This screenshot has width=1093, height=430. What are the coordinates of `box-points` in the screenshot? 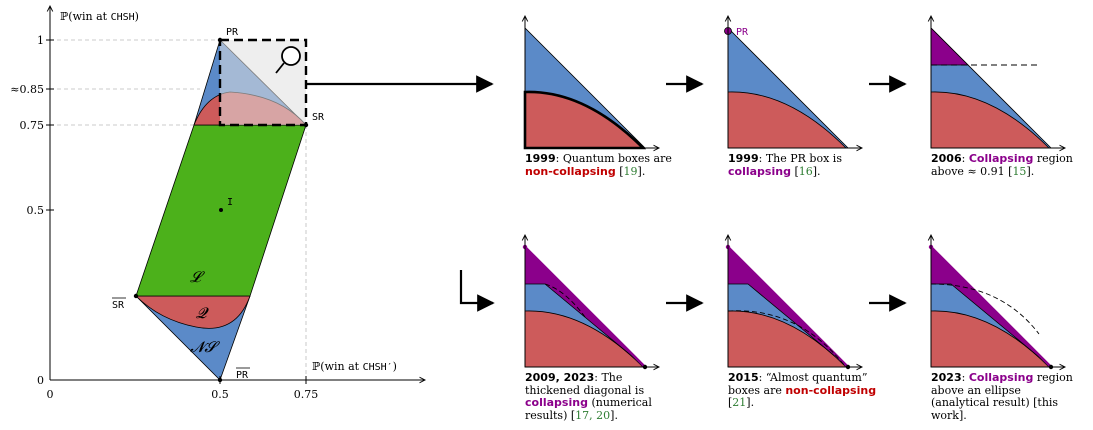 It's located at (221, 210).